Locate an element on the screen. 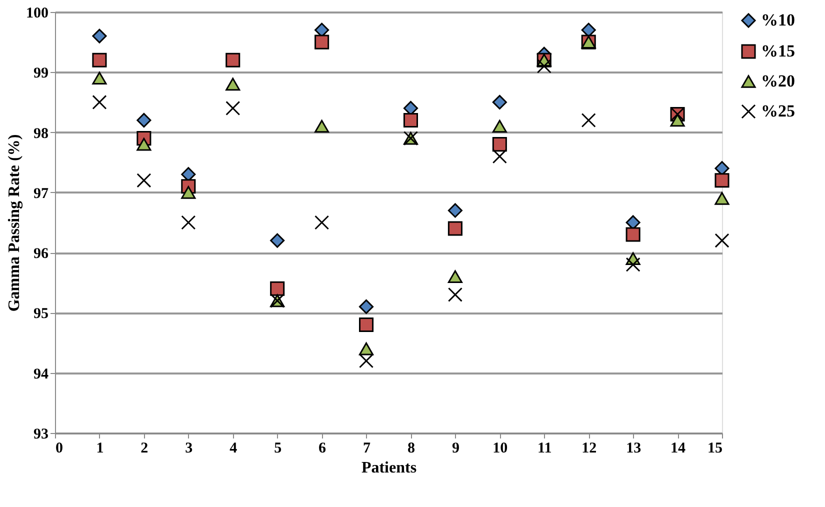 The width and height of the screenshot is (825, 507). y-tick-label: 94 is located at coordinates (41, 374).